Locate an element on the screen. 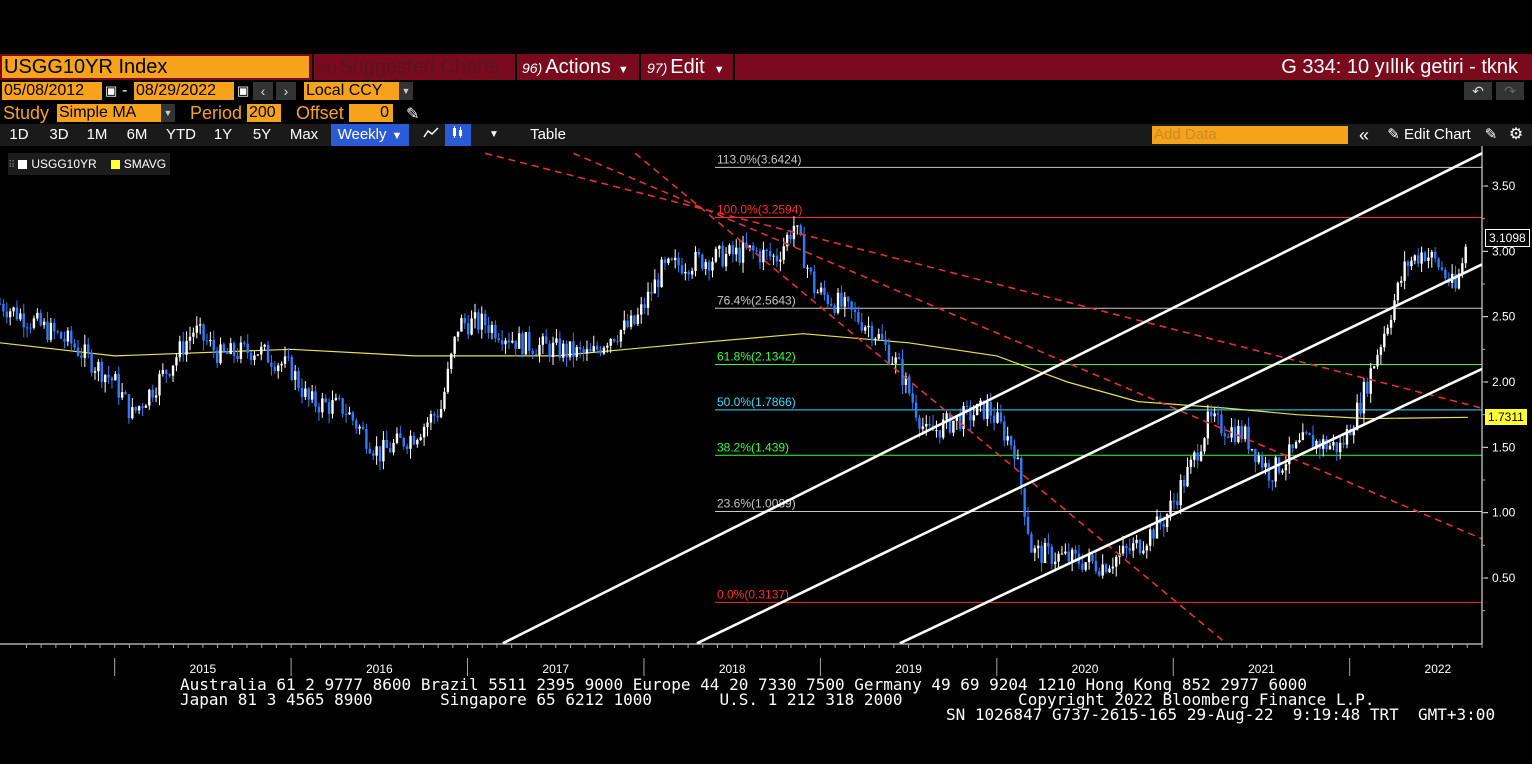  edit-menu: 97) Edit ▼ is located at coordinates (686, 67).